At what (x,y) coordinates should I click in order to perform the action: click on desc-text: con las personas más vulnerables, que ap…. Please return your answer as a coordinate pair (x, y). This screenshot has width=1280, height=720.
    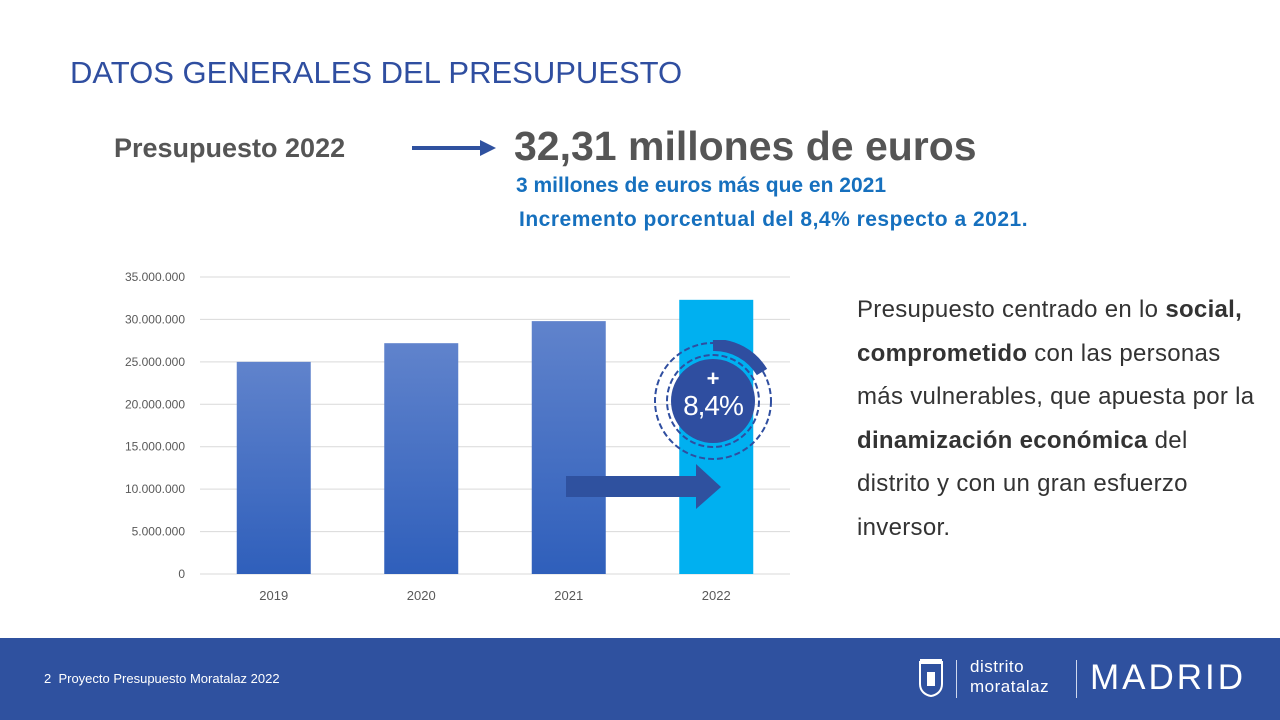
    Looking at the image, I should click on (1056, 375).